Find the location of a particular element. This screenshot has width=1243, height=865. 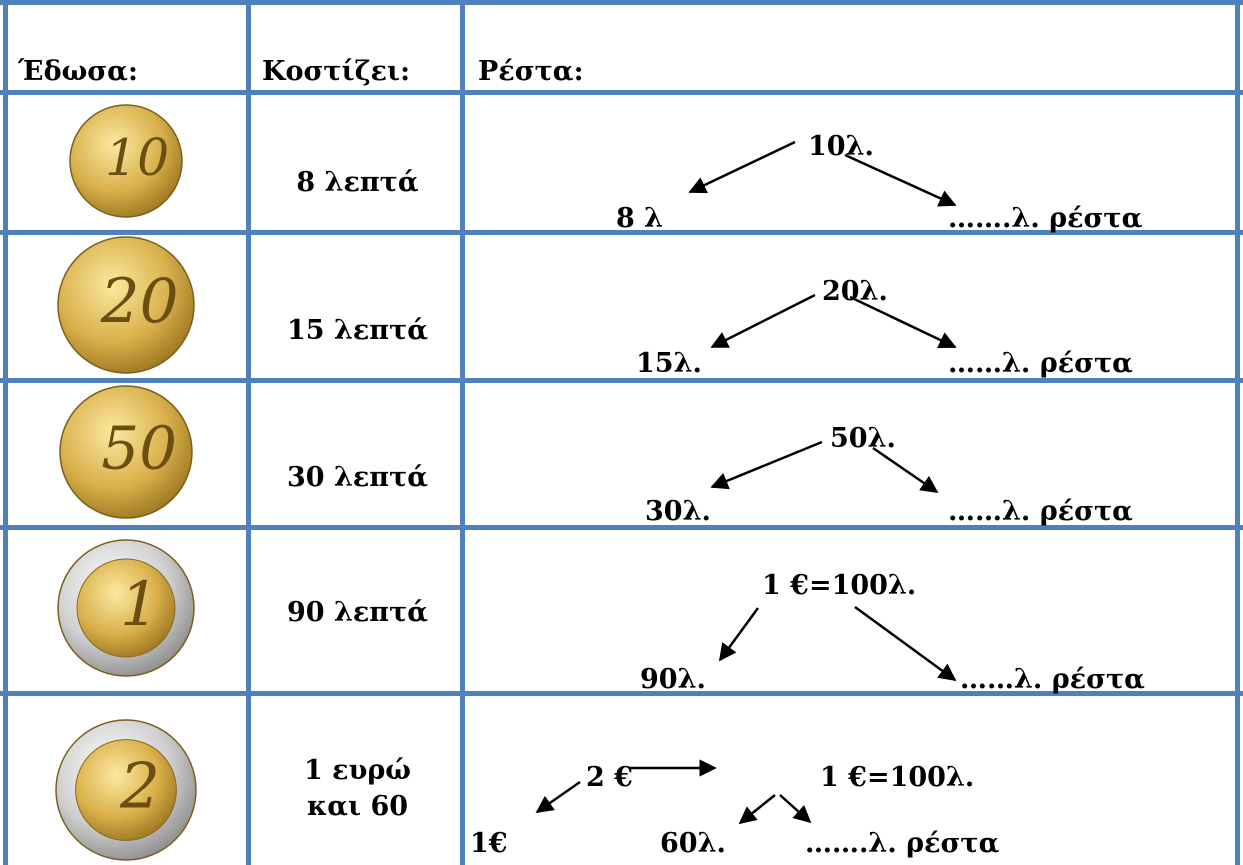

coin-value: 20 is located at coordinates (139, 301).